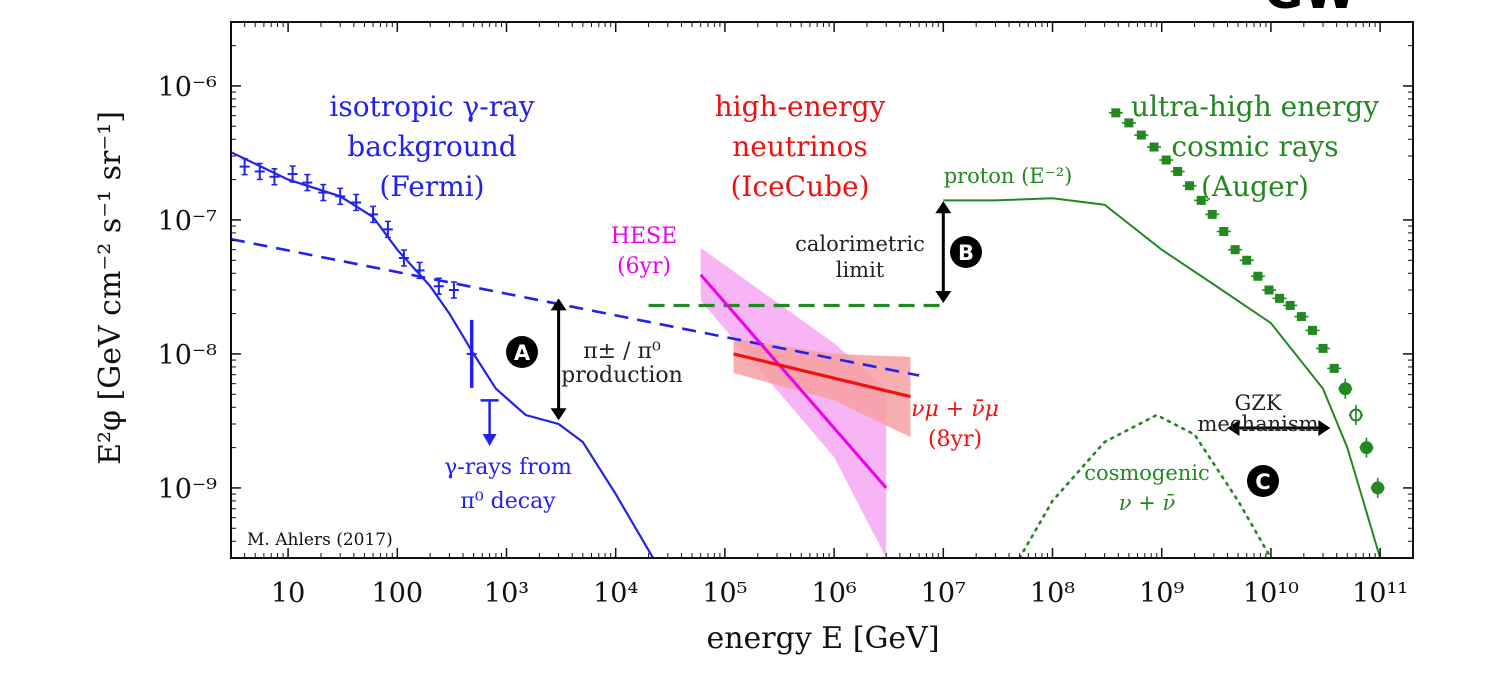 Image resolution: width=1492 pixels, height=692 pixels. What do you see at coordinates (1008, 176) in the screenshot?
I see `proton-label: proton (E⁻²)` at bounding box center [1008, 176].